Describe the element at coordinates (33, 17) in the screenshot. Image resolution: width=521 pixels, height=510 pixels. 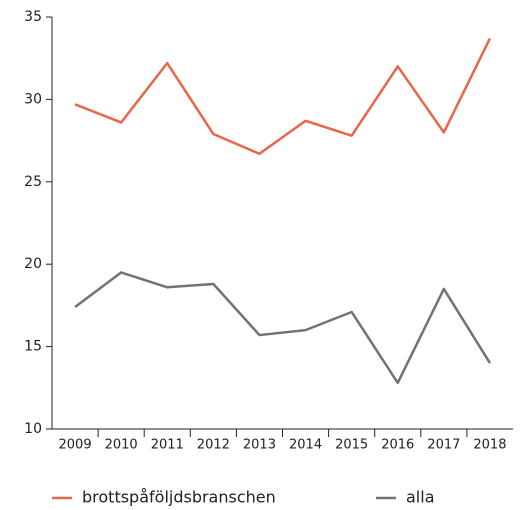
I see `y-tick-label: 35` at that location.